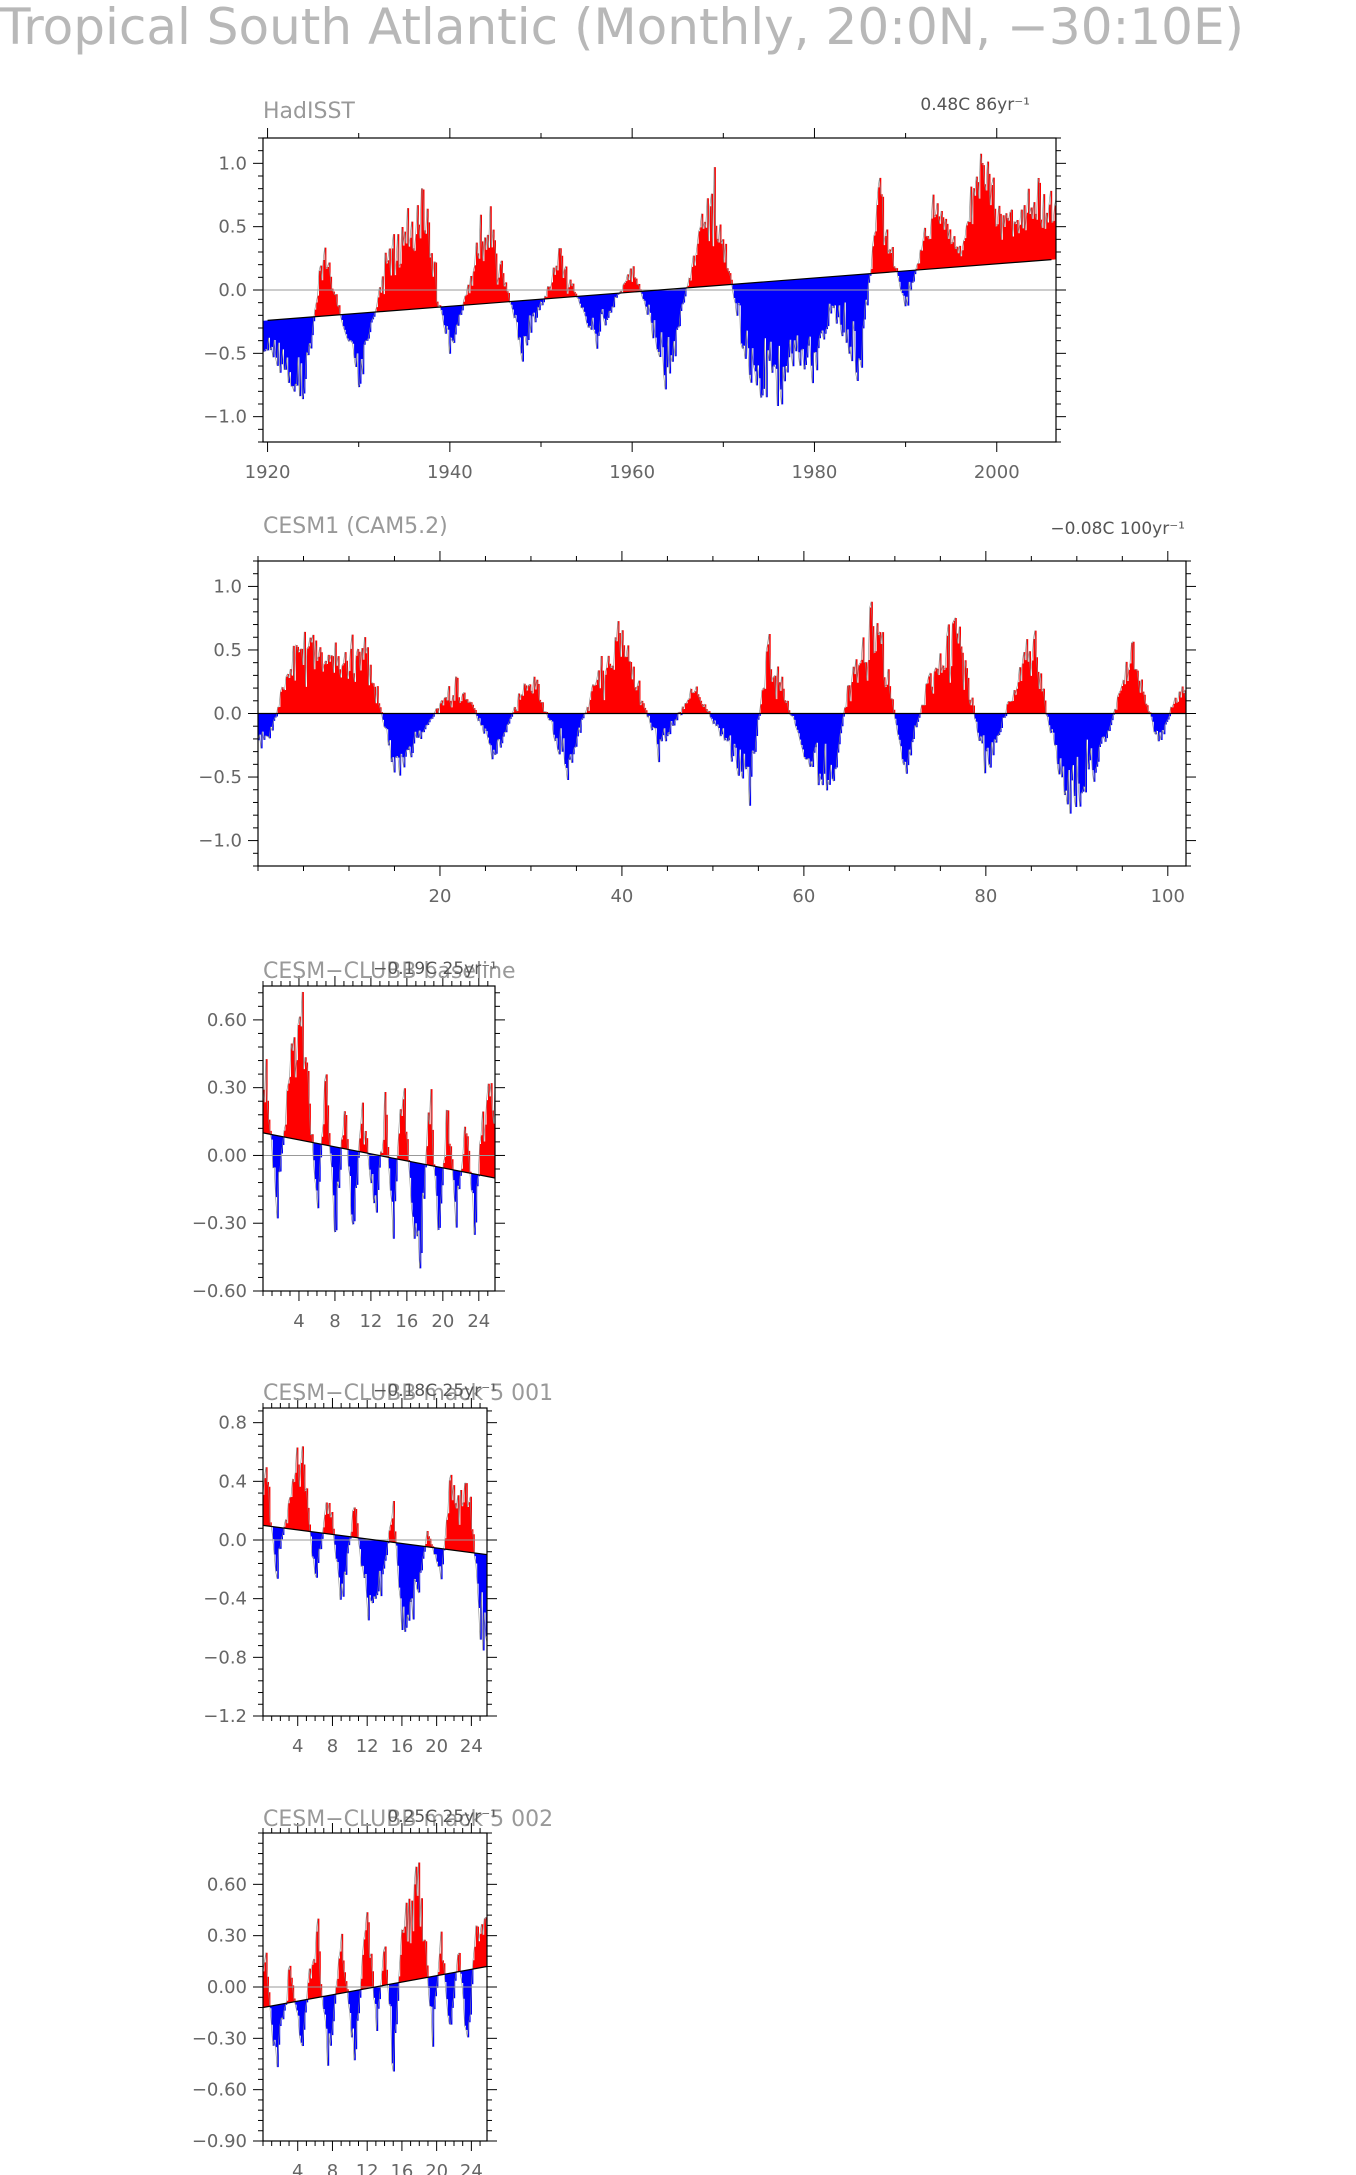 Image resolution: width=1356 pixels, height=2175 pixels. I want to click on y-tick-label: −0.8, so click(225, 1657).